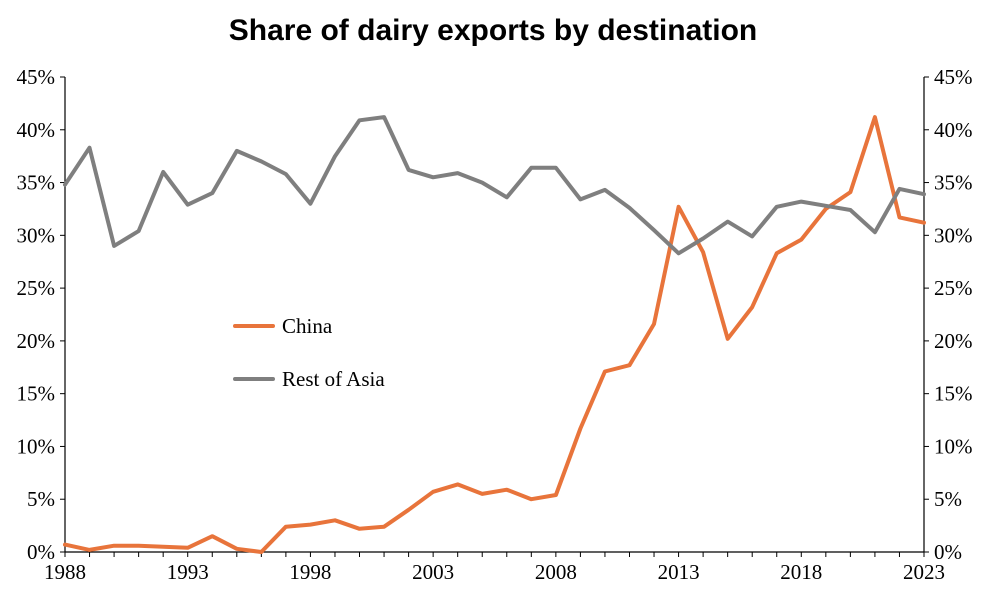 This screenshot has height=594, width=986. Describe the element at coordinates (36, 341) in the screenshot. I see `y-tick-label-left: 20%` at that location.